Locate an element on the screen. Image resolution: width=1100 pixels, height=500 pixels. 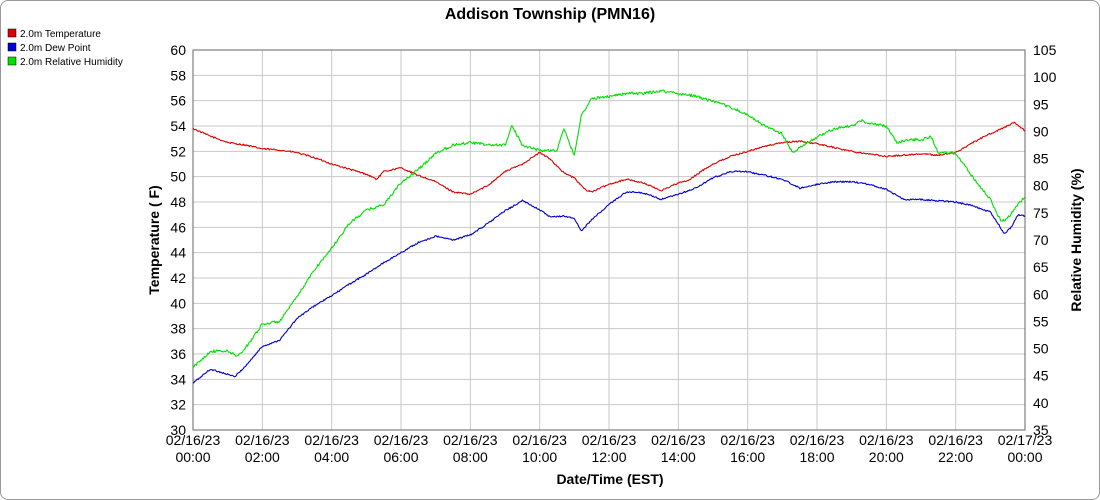
x-tick-date: 02/17/23 is located at coordinates (1025, 440).